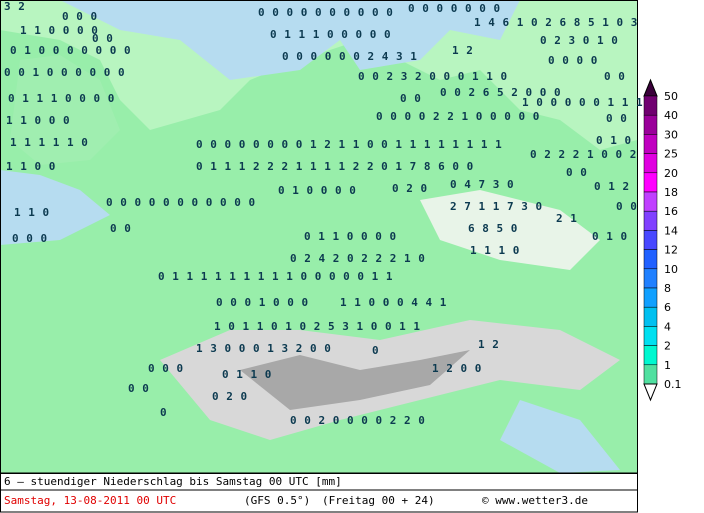 The height and width of the screenshot is (513, 704). What do you see at coordinates (650, 87) in the screenshot?
I see `legend-top` at bounding box center [650, 87].